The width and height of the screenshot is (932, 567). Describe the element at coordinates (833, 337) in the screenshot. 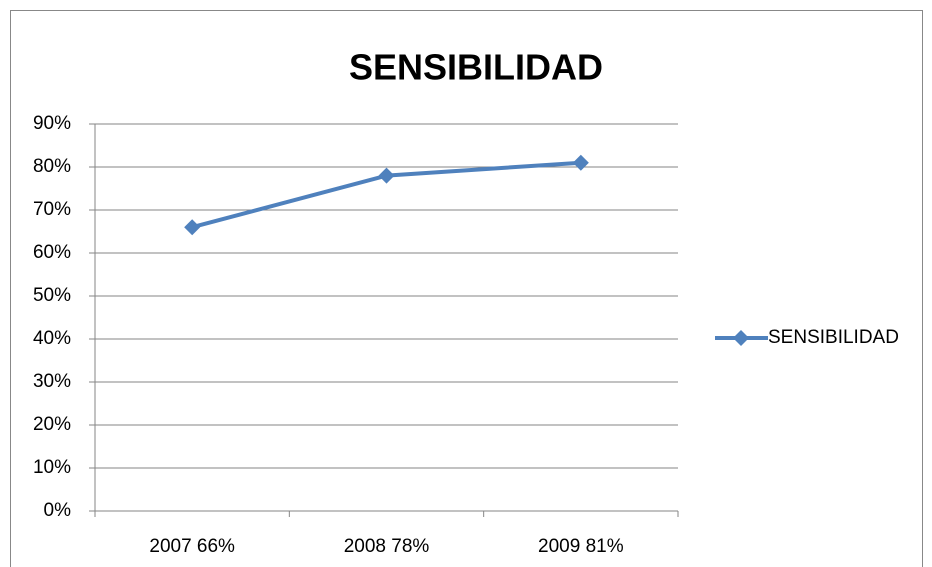

I see `legend-label: SENSIBILIDAD` at that location.